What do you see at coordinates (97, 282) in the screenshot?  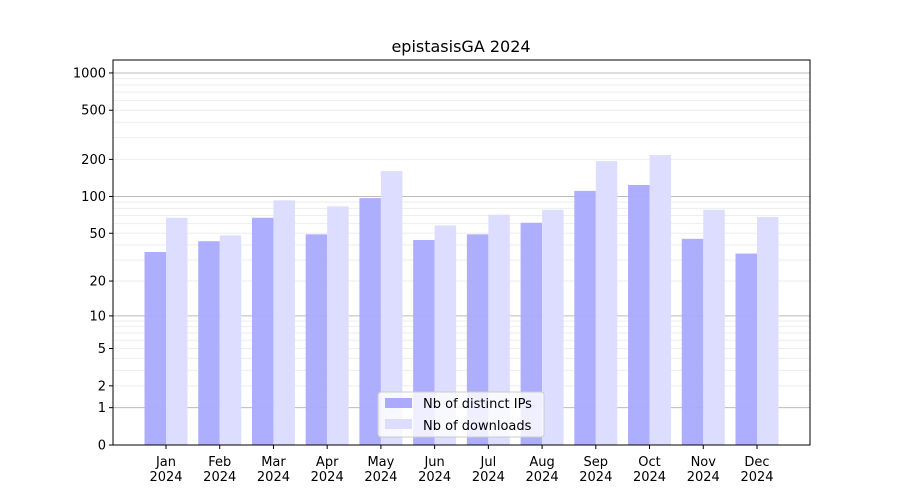 I see `y-tick-label: 20` at bounding box center [97, 282].